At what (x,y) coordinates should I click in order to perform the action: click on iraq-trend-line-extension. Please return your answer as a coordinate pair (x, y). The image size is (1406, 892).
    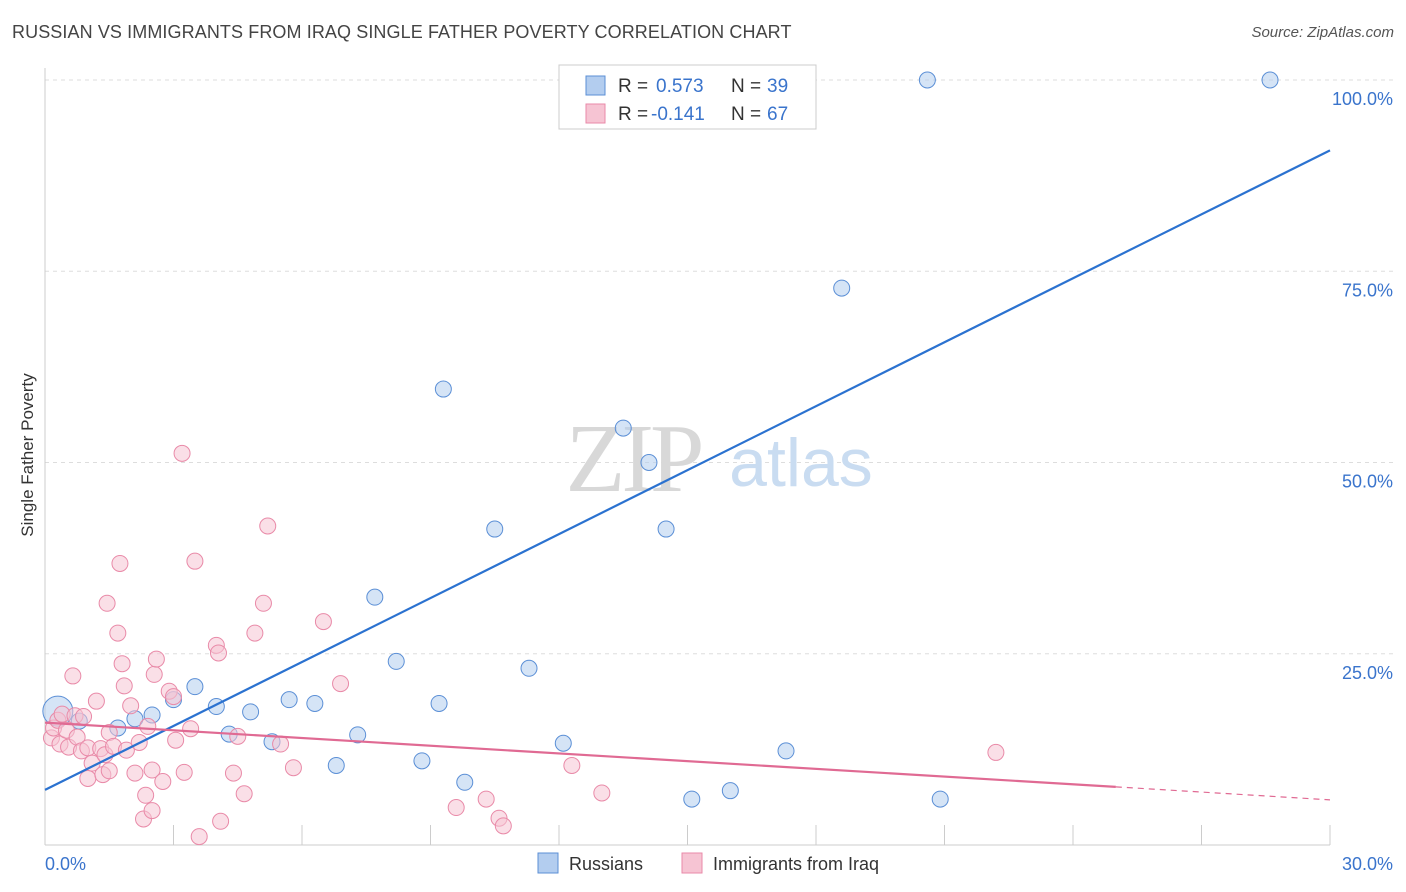
    Looking at the image, I should click on (1223, 793).